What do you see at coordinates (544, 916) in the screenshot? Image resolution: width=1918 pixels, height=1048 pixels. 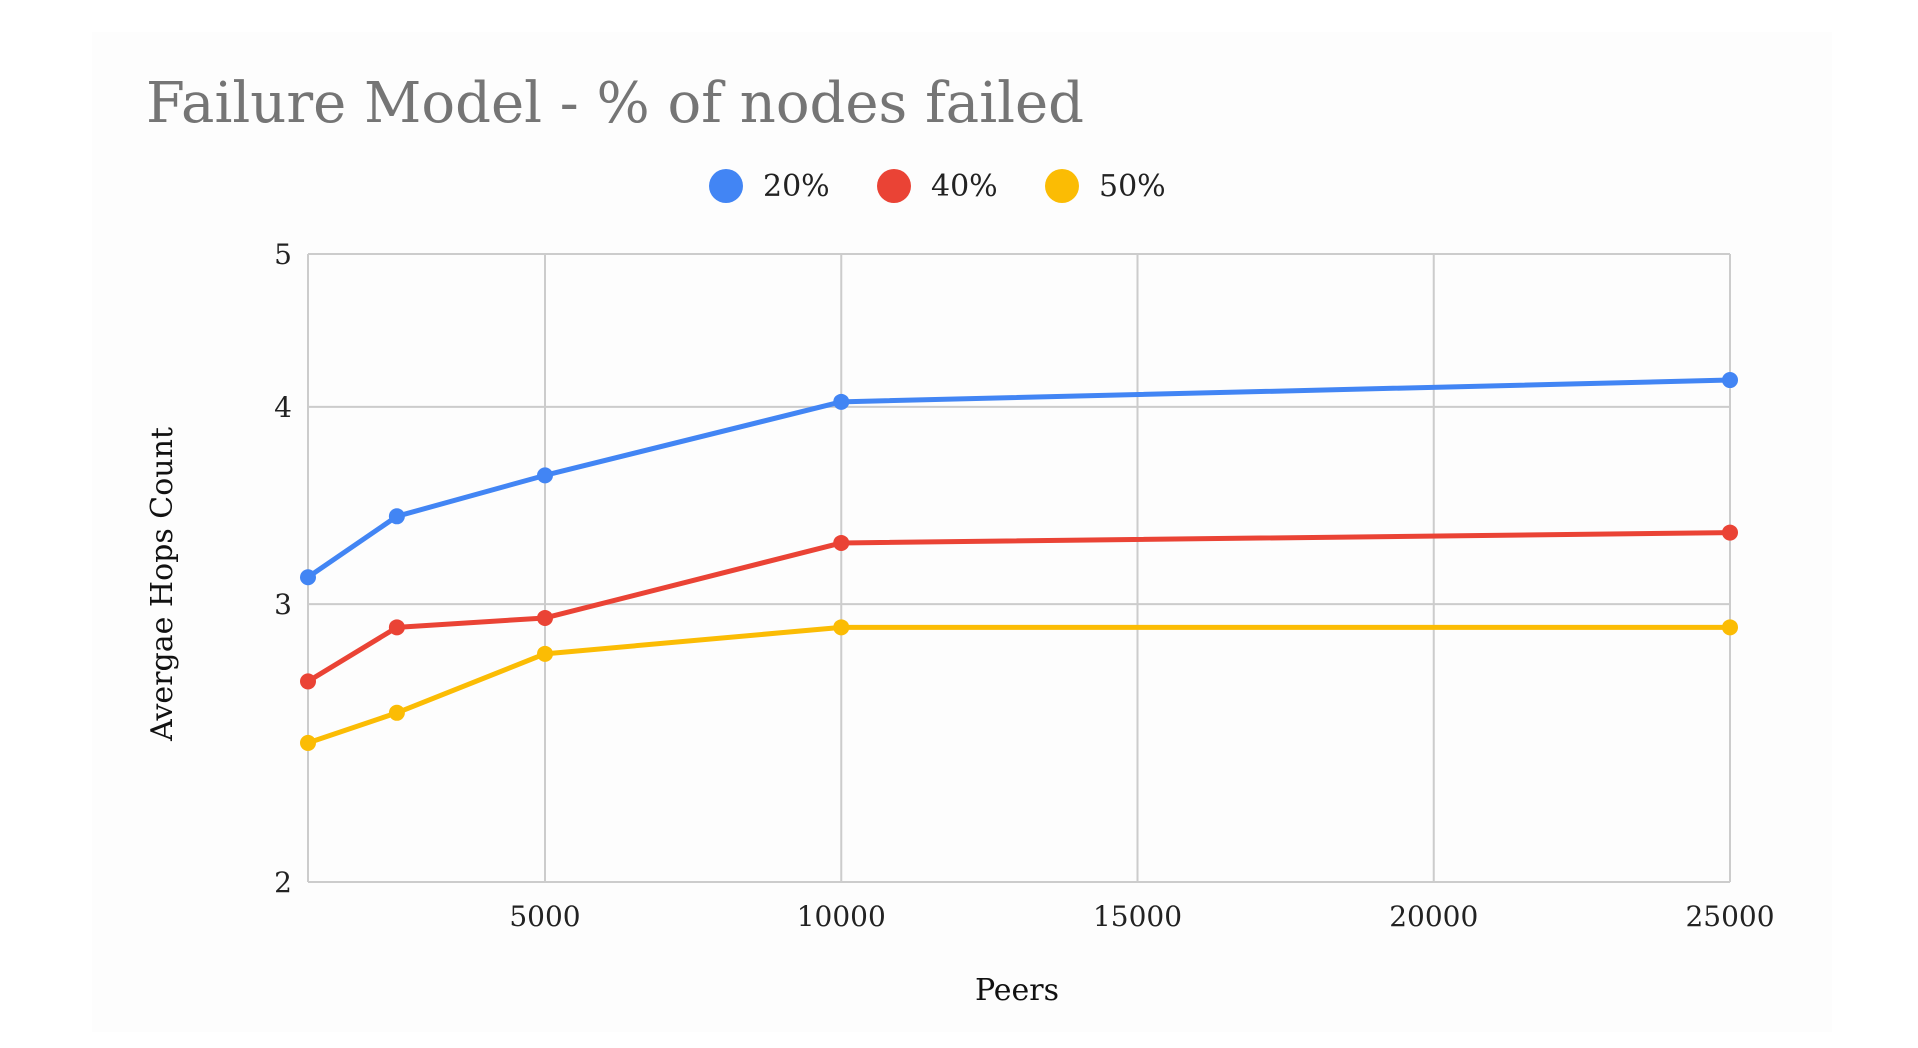 I see `x-tick-label: 5000` at bounding box center [544, 916].